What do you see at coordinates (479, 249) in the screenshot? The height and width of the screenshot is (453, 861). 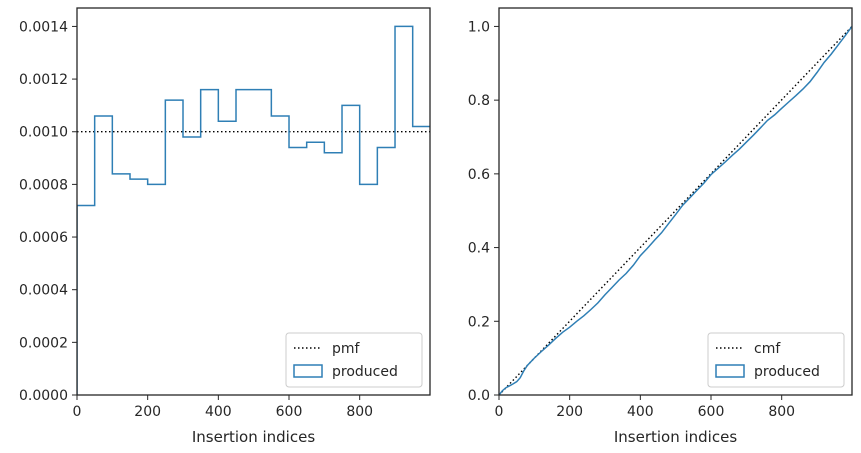 I see `y-tick-label: 0.4` at bounding box center [479, 249].